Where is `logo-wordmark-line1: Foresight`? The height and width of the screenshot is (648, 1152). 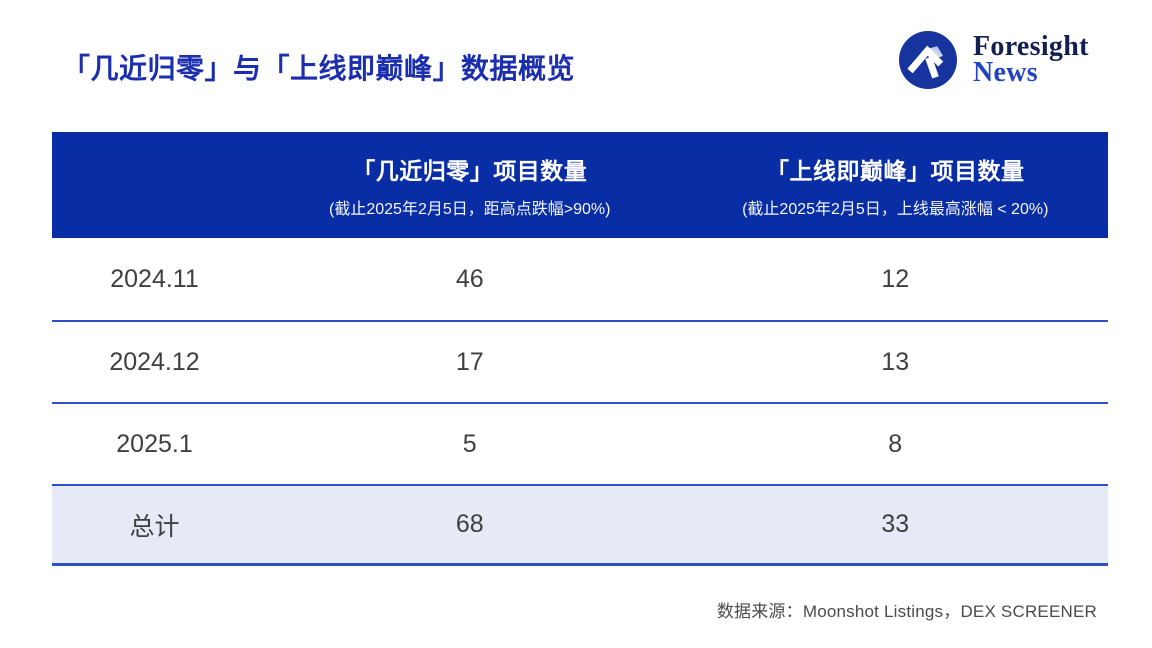 logo-wordmark-line1: Foresight is located at coordinates (1031, 46).